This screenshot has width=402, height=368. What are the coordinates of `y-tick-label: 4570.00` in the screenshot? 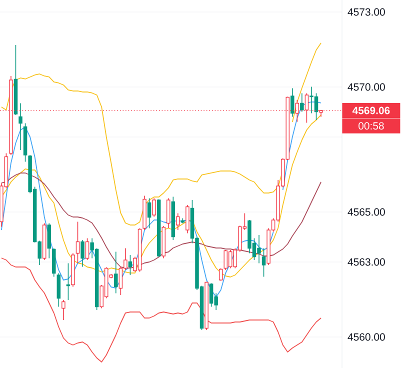 It's located at (366, 87).